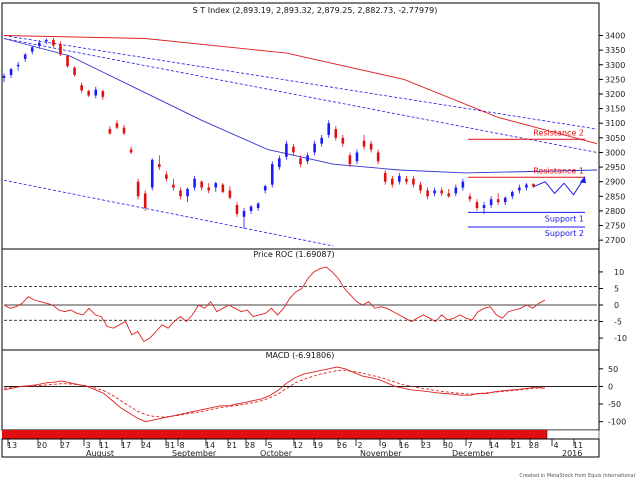 This screenshot has width=640, height=481. Describe the element at coordinates (555, 445) in the screenshot. I see `date-tick-label: 4` at that location.